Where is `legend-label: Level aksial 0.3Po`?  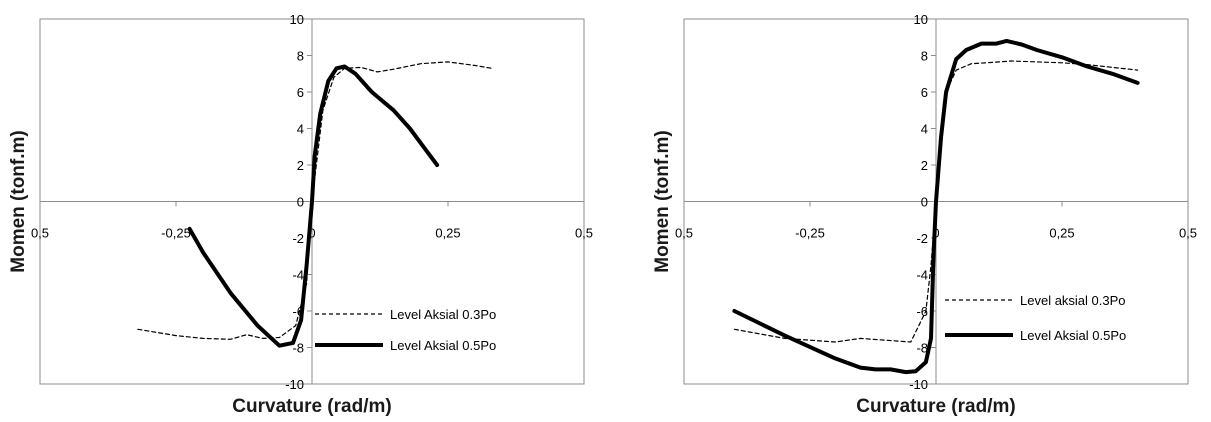
legend-label: Level aksial 0.3Po is located at coordinates (1073, 300).